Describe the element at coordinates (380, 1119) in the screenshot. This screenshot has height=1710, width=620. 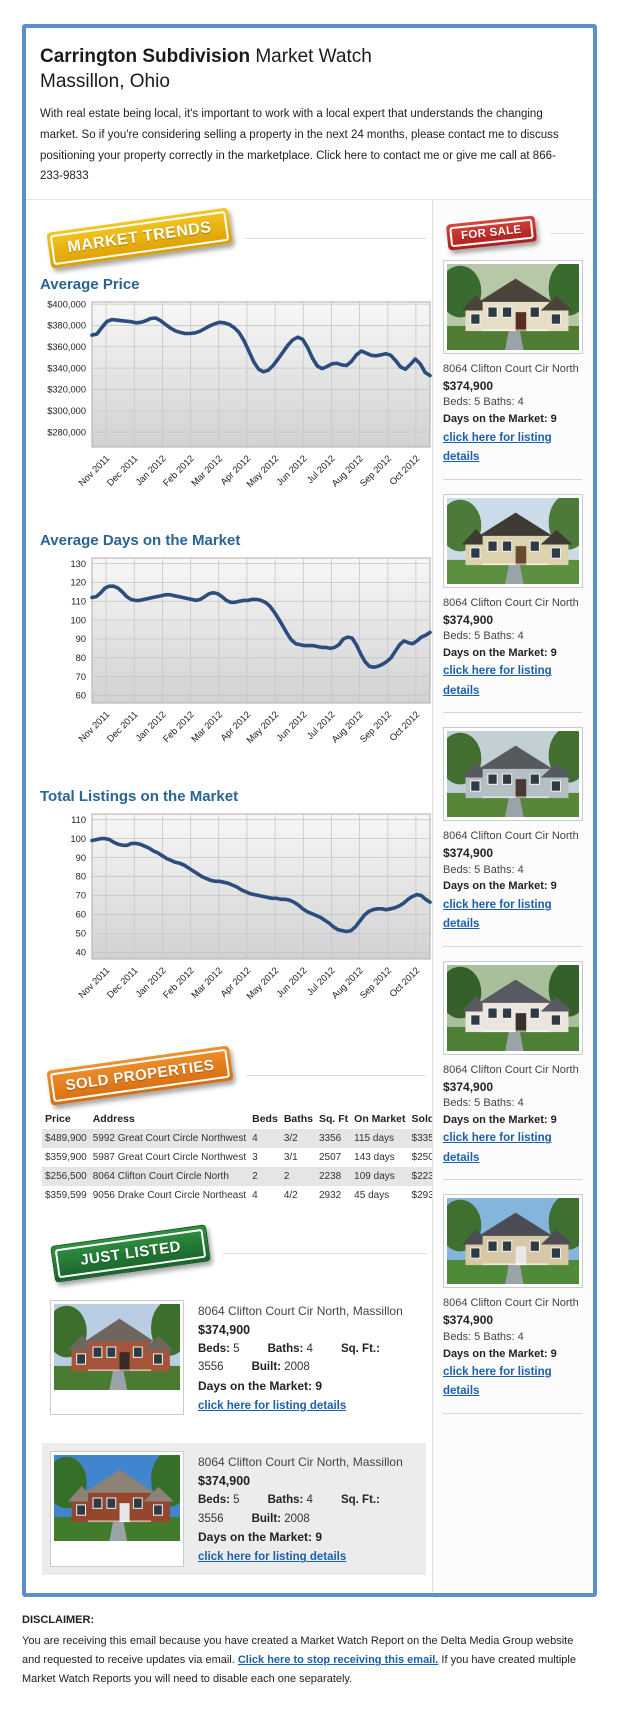
I see `col-onmarket: On Market` at that location.